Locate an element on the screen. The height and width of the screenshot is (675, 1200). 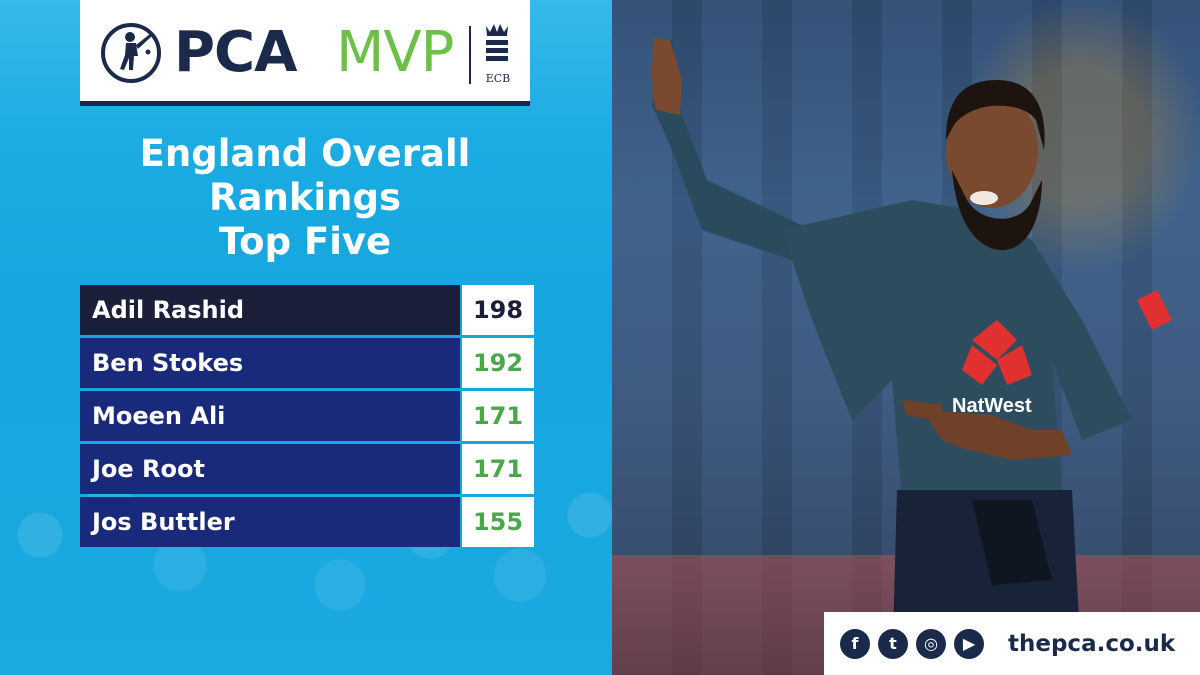
title-line-2: Rankings is located at coordinates (305, 197).